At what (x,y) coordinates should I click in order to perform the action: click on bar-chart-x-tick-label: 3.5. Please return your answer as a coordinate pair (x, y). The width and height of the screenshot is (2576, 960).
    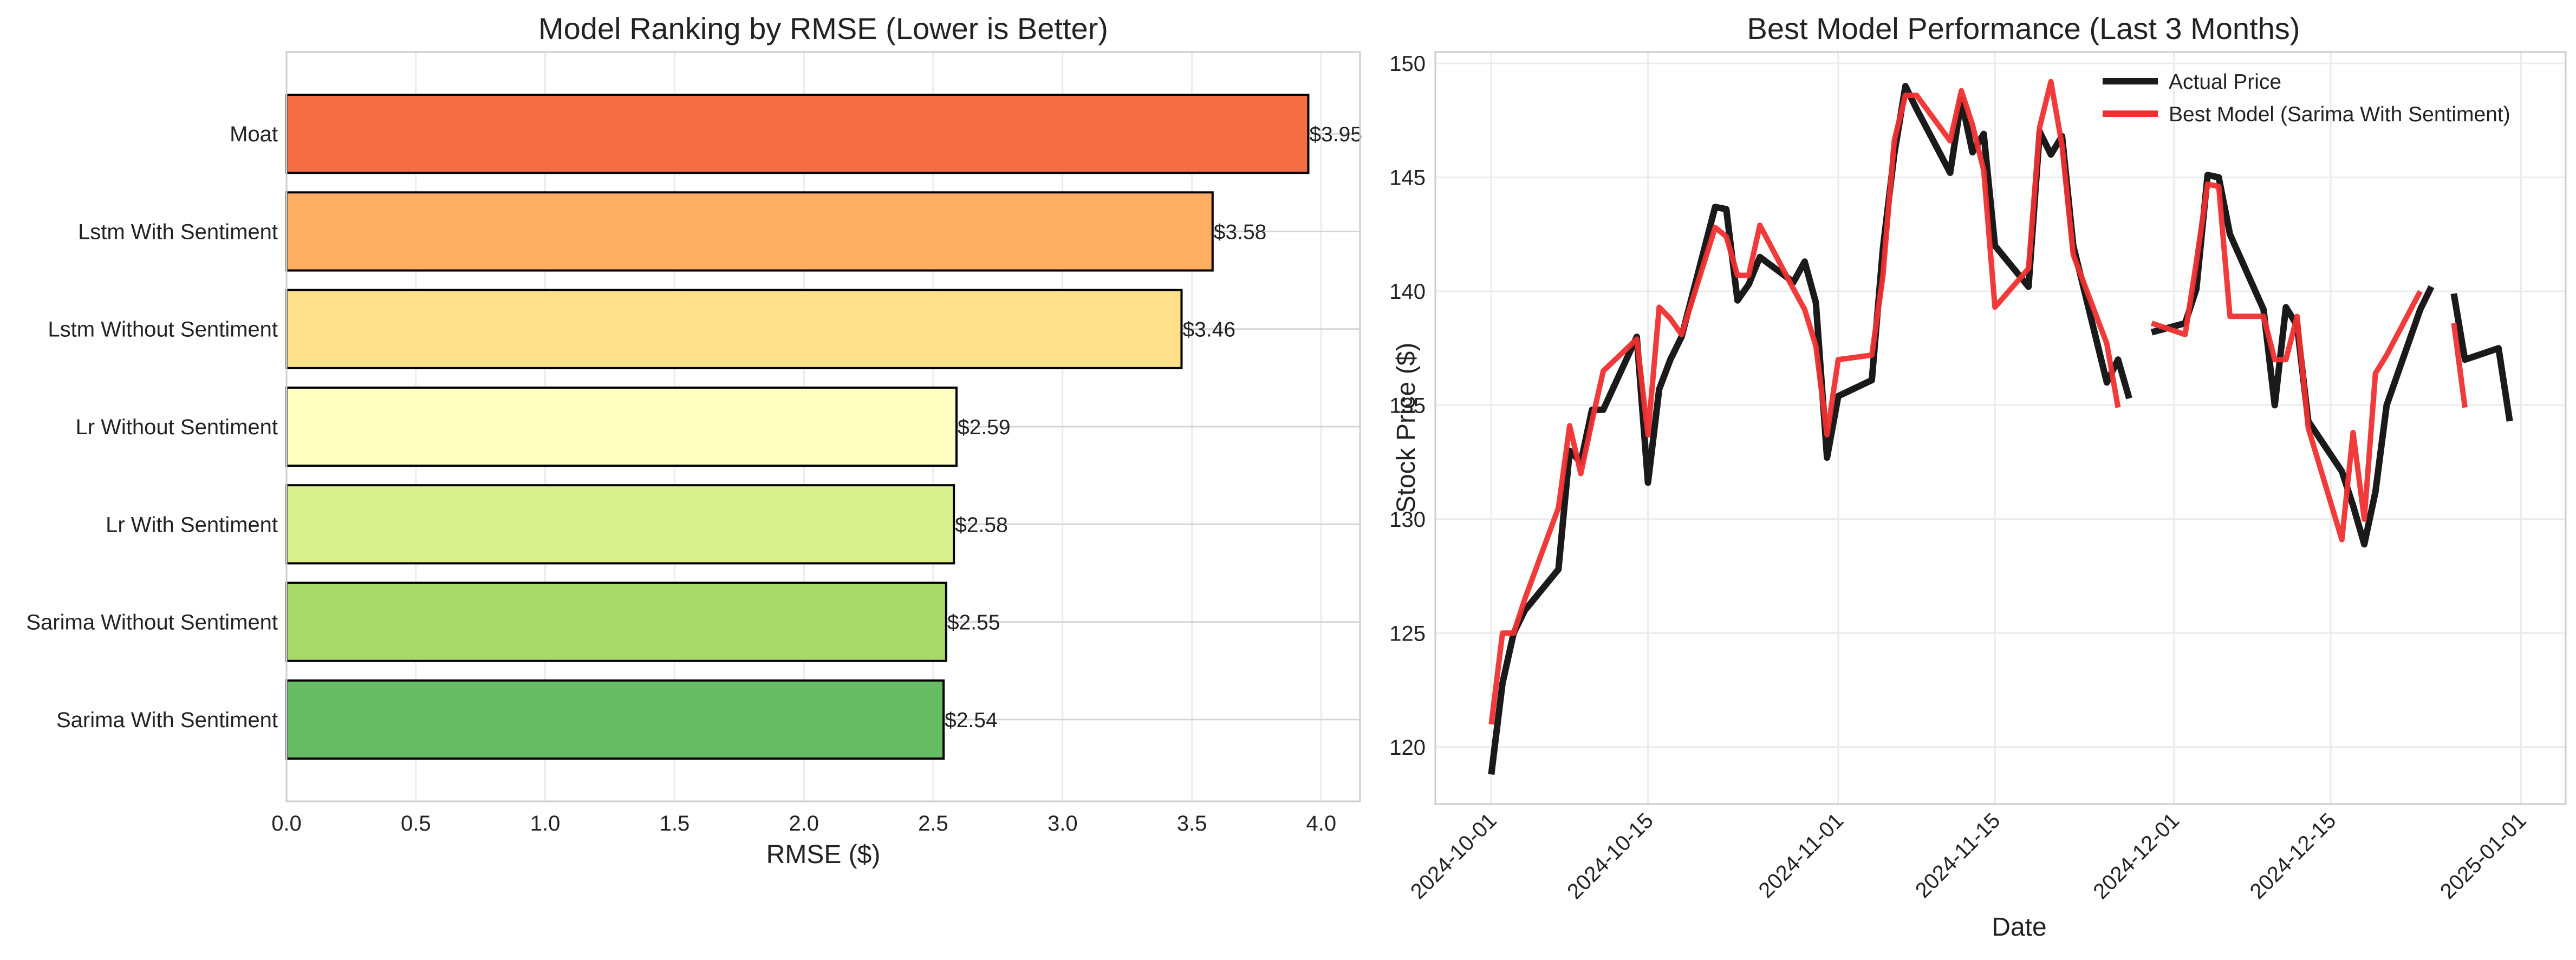
    Looking at the image, I should click on (1192, 823).